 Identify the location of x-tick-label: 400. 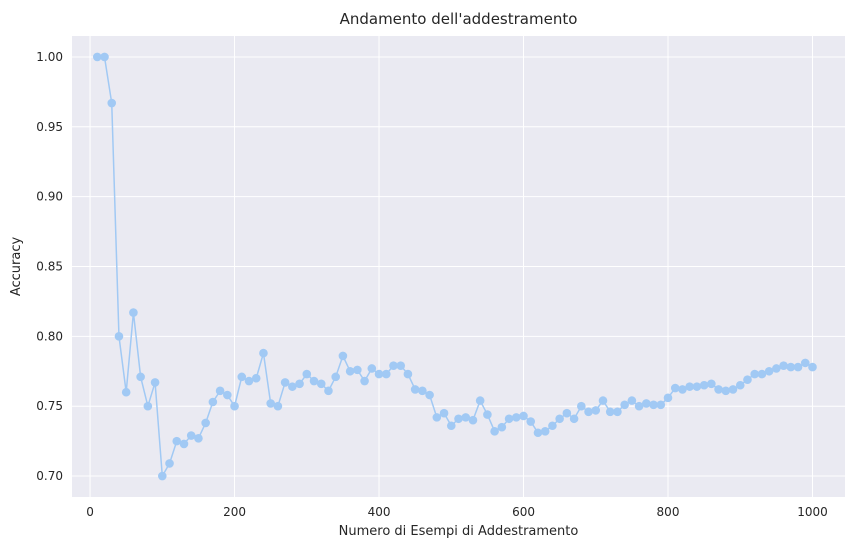
(379, 512).